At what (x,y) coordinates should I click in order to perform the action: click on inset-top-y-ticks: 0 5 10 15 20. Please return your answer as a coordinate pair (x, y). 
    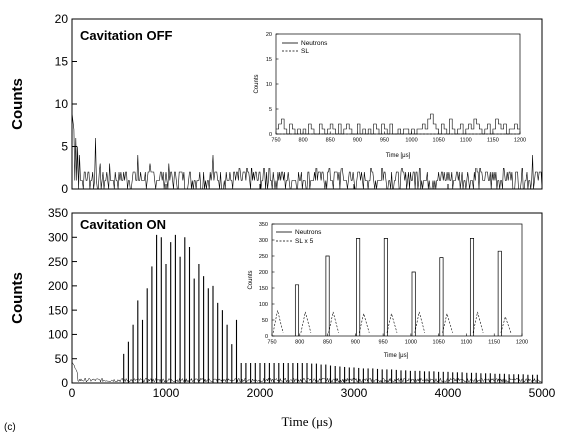
    Looking at the image, I should click on (272, 85).